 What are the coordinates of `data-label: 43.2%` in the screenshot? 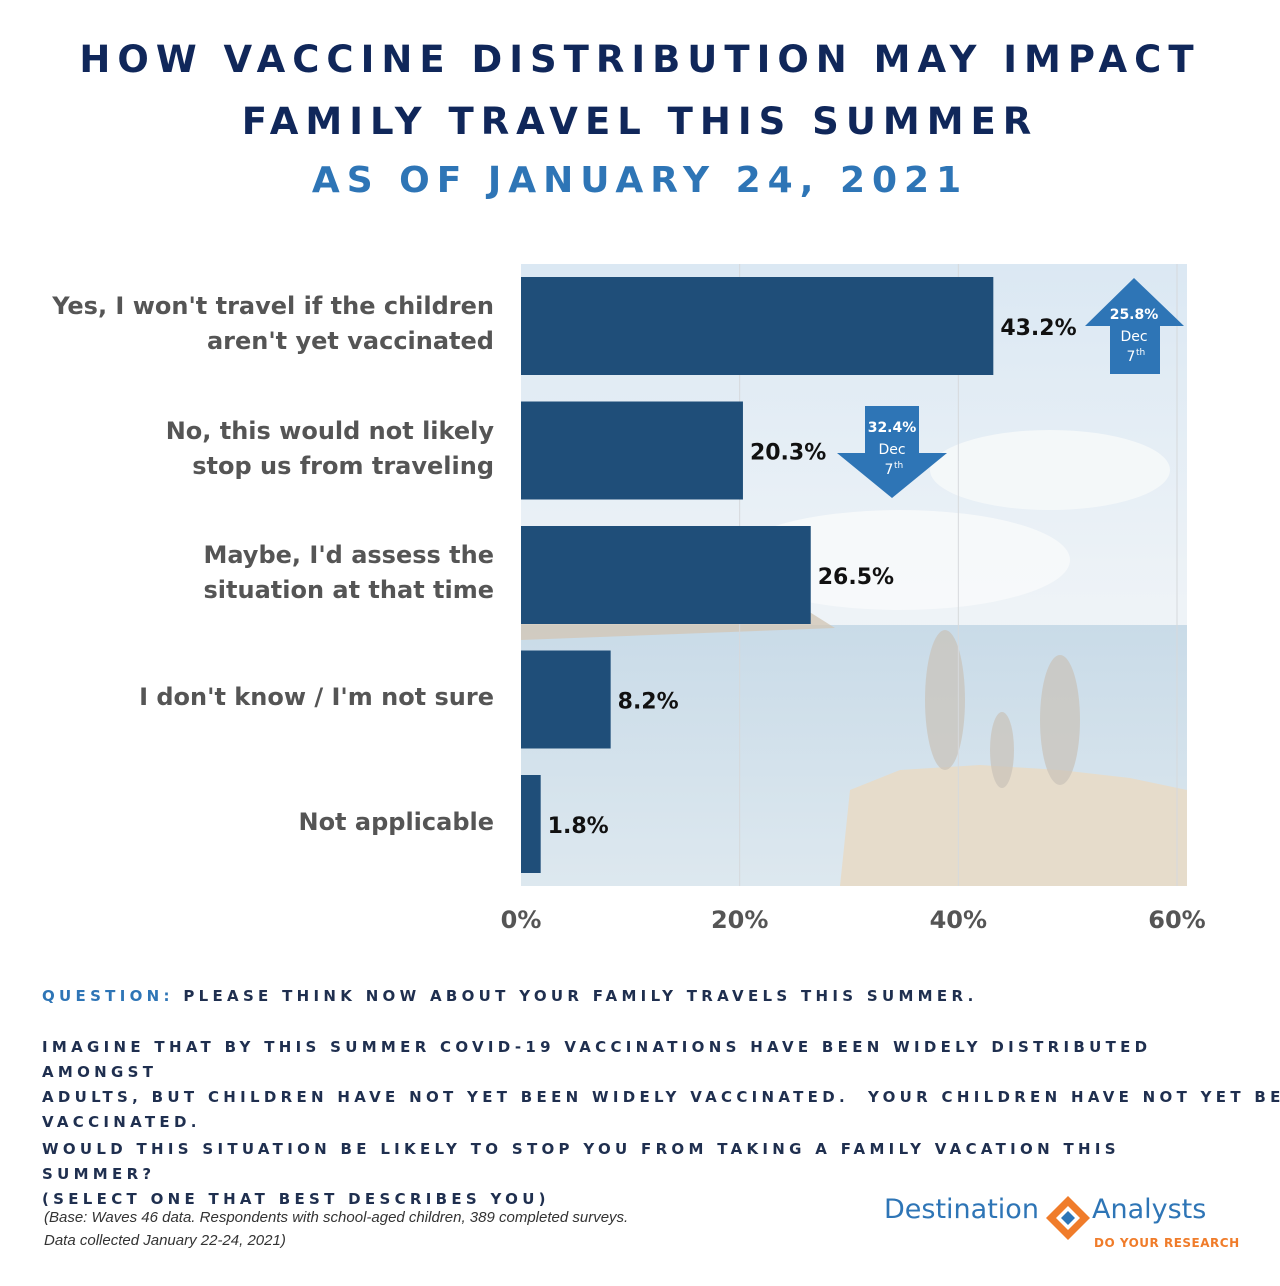 It's located at (1038, 328).